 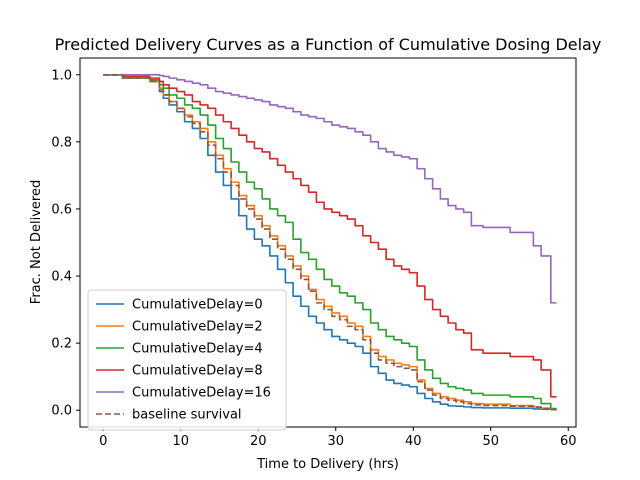 What do you see at coordinates (65, 243) in the screenshot?
I see `y-axis: 0.0 0.2 0.4 0.6 0.8 1.0` at bounding box center [65, 243].